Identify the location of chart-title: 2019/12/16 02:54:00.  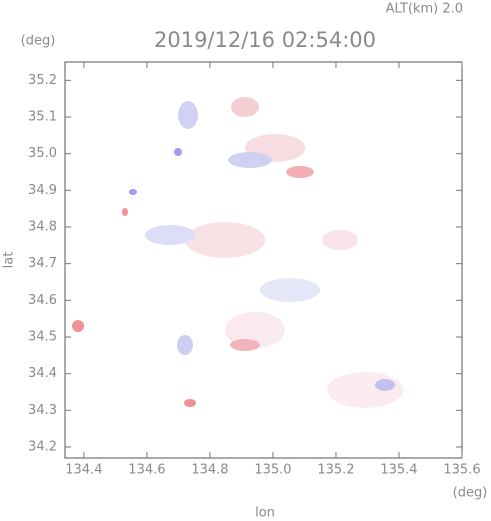
(265, 40).